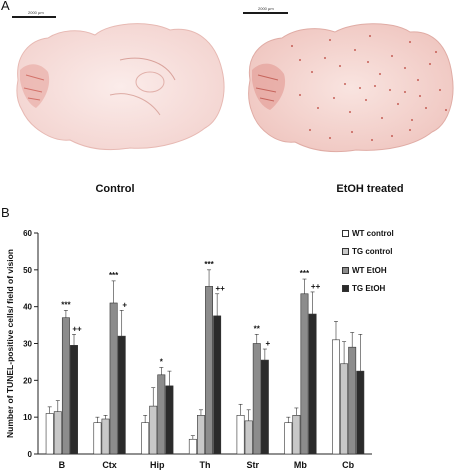  Describe the element at coordinates (373, 233) in the screenshot. I see `legend-label: WT control` at that location.